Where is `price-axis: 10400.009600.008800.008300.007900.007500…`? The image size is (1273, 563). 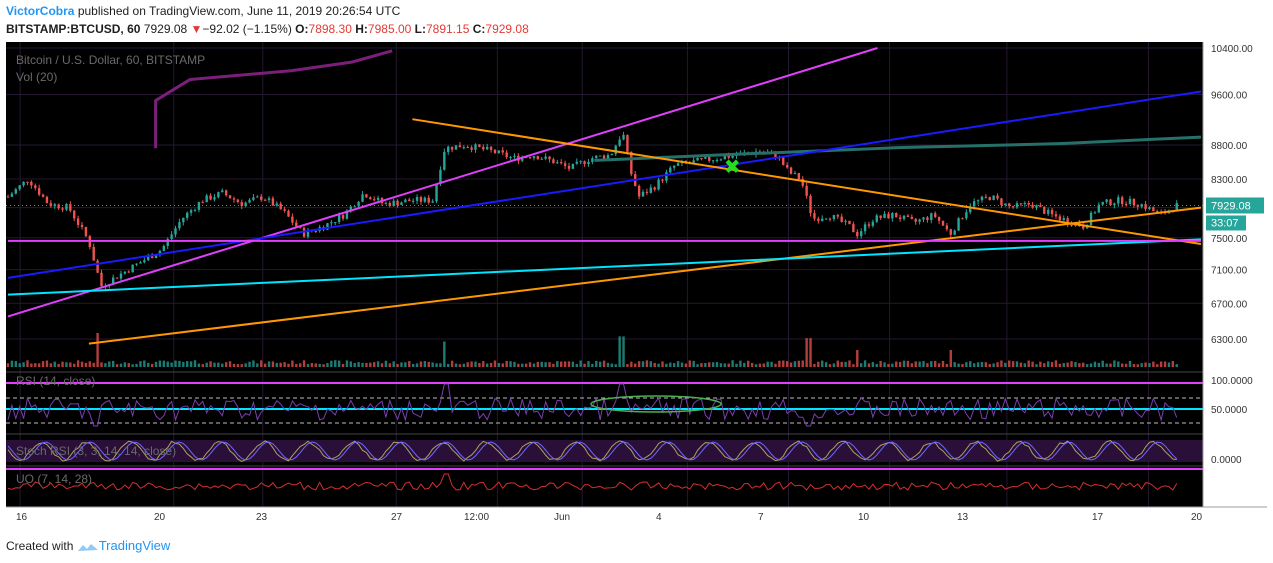 price-axis: 10400.009600.008800.008300.007900.007500… is located at coordinates (1234, 274).